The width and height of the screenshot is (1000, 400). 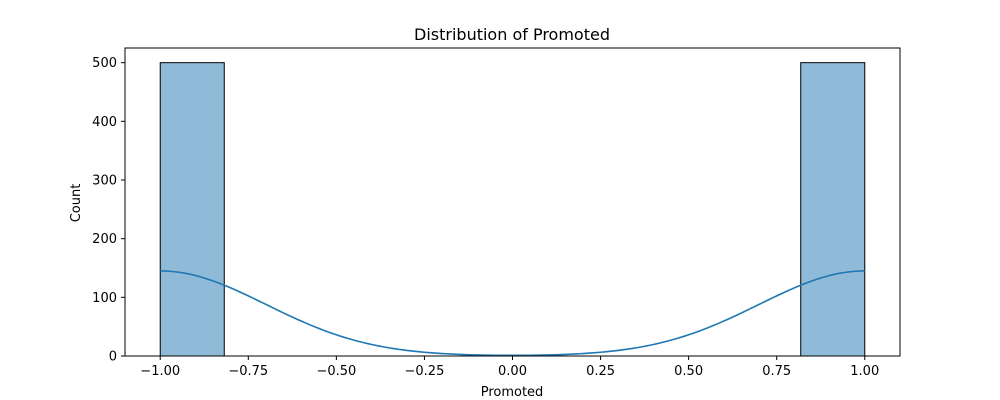 What do you see at coordinates (688, 371) in the screenshot?
I see `x-tick-label: 0.50` at bounding box center [688, 371].